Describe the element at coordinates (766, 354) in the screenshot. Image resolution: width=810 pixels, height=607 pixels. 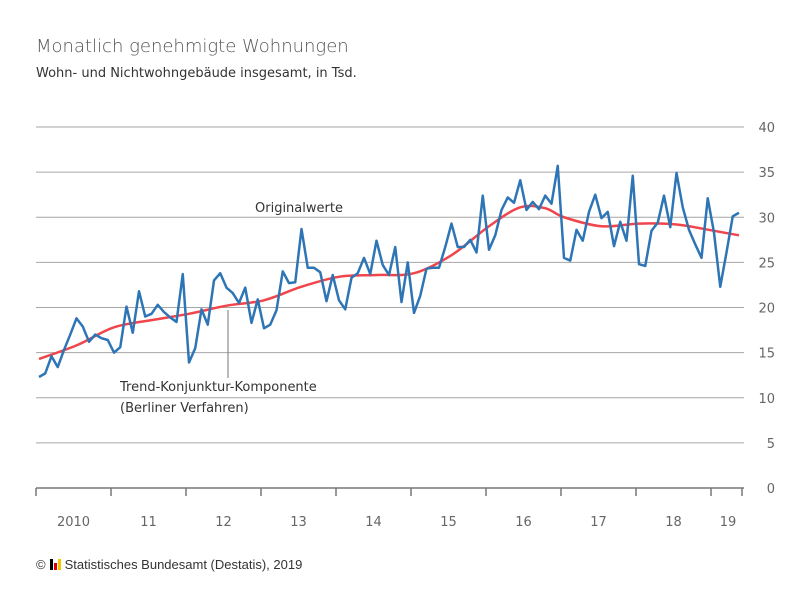
I see `y-tick-label: 15` at that location.